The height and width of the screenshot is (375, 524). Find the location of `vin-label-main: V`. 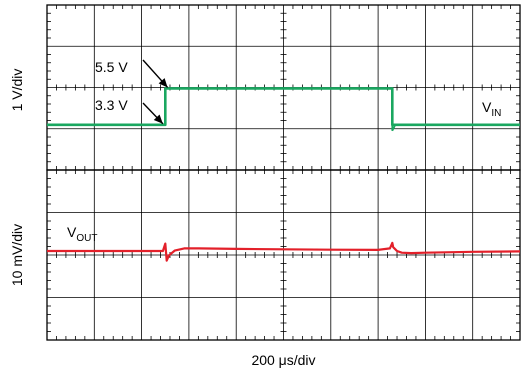

vin-label-main: V is located at coordinates (487, 107).